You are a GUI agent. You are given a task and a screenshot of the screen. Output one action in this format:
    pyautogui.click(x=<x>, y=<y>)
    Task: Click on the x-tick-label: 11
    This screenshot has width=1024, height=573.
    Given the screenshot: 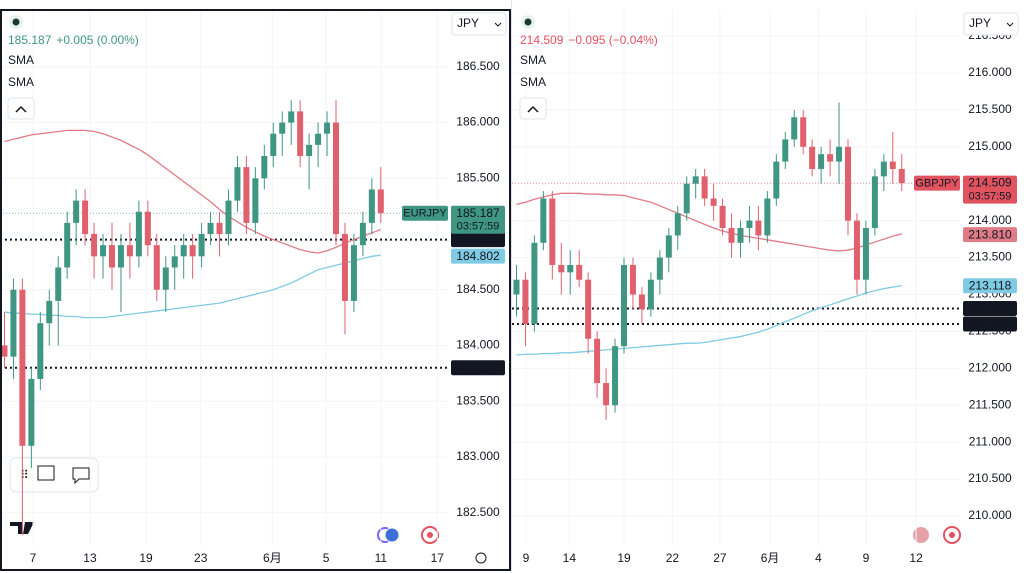 What is the action you would take?
    pyautogui.click(x=381, y=558)
    